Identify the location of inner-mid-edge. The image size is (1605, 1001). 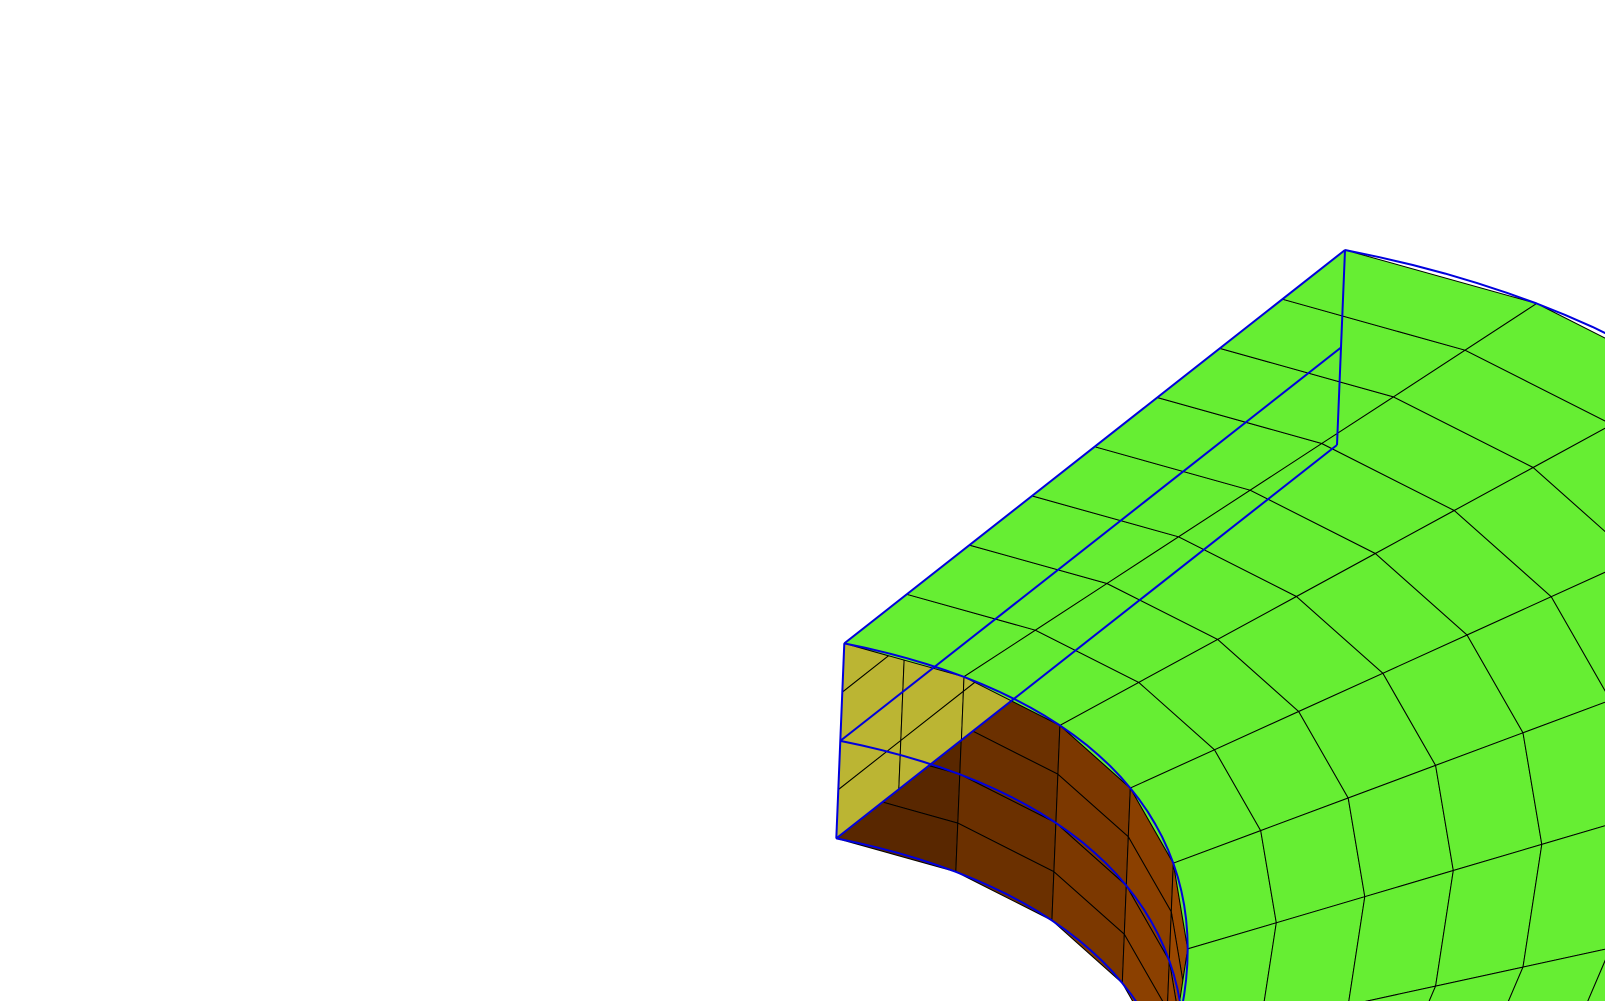
(1010, 870).